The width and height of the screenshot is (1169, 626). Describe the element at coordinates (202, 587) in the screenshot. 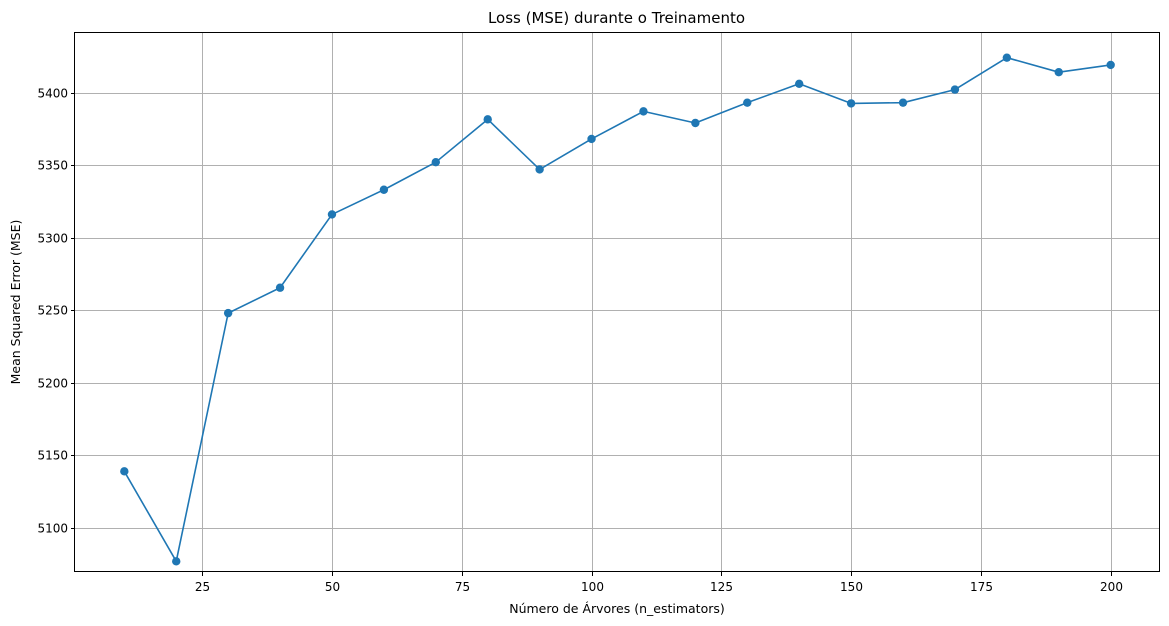

I see `x-tick-label: 25` at that location.